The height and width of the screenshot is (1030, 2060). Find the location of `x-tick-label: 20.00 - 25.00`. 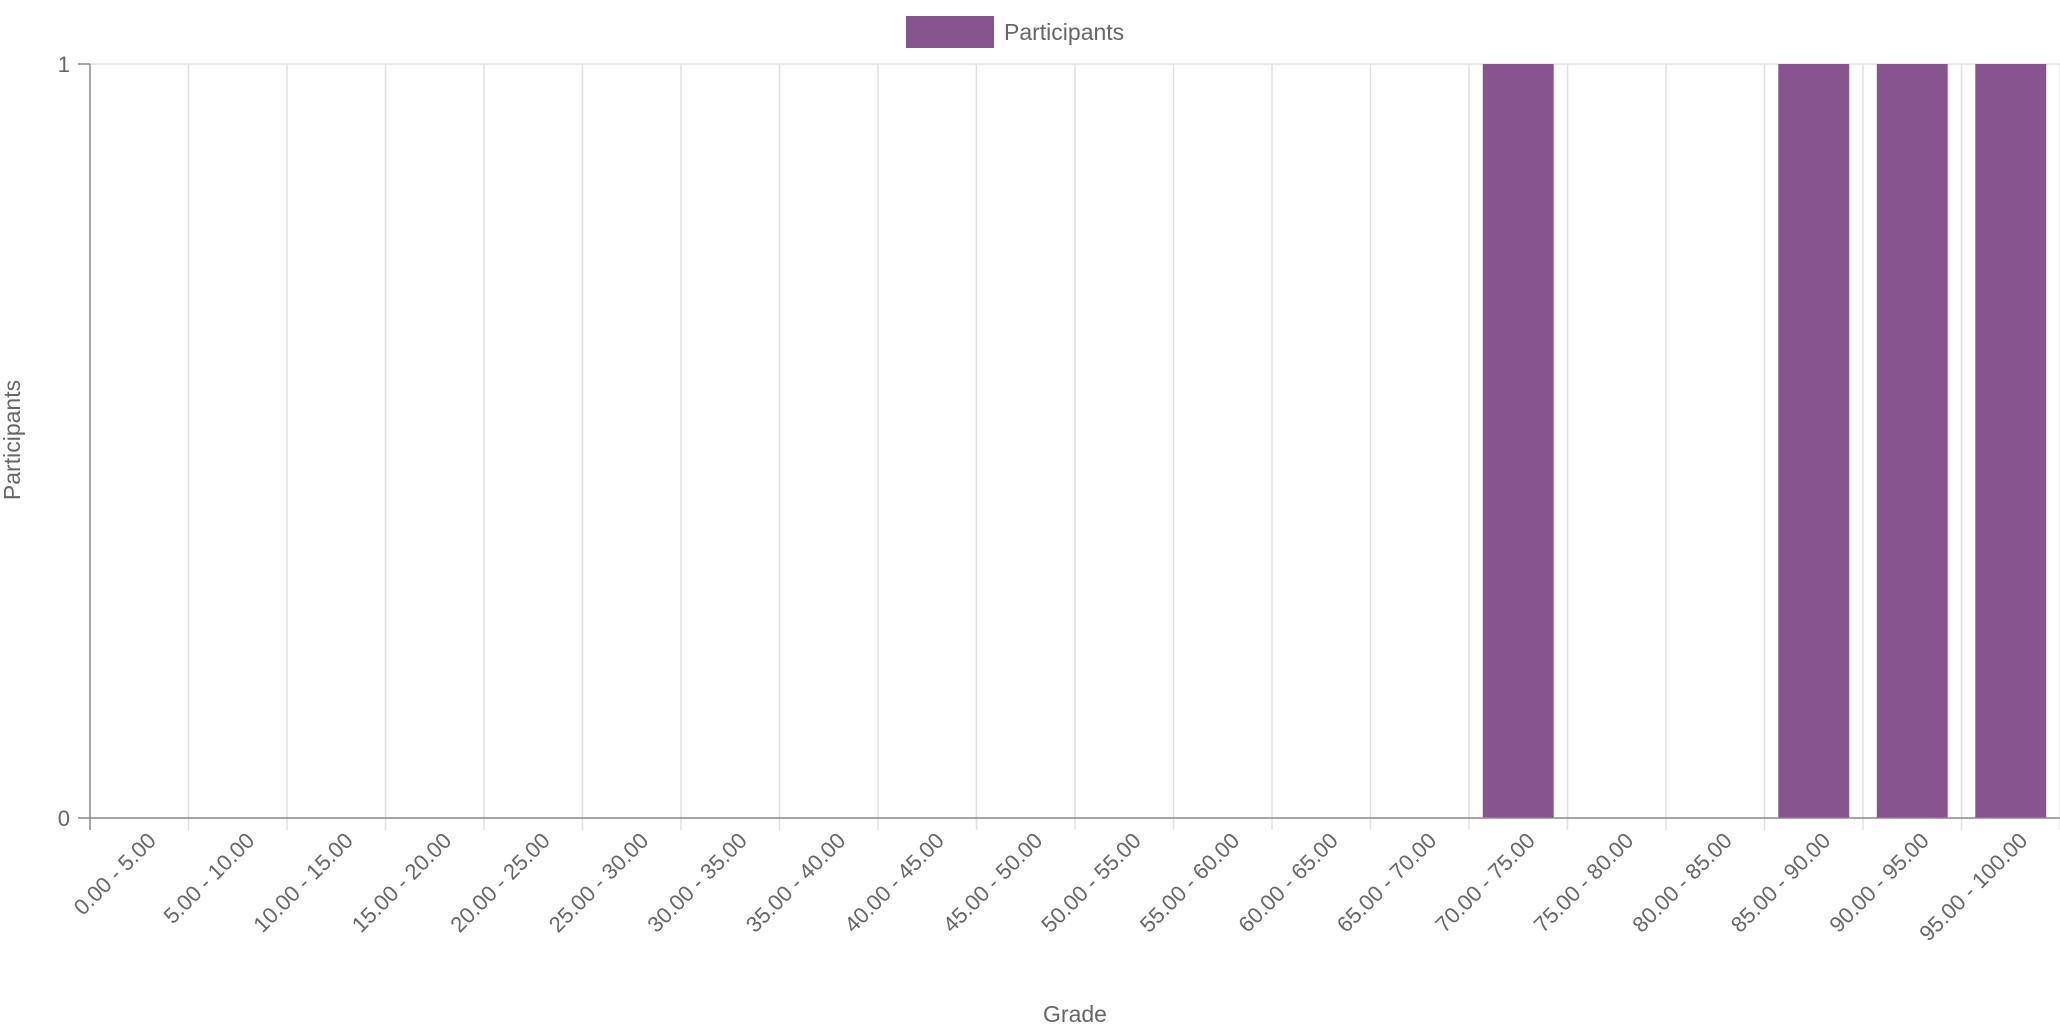

x-tick-label: 20.00 - 25.00 is located at coordinates (499, 882).